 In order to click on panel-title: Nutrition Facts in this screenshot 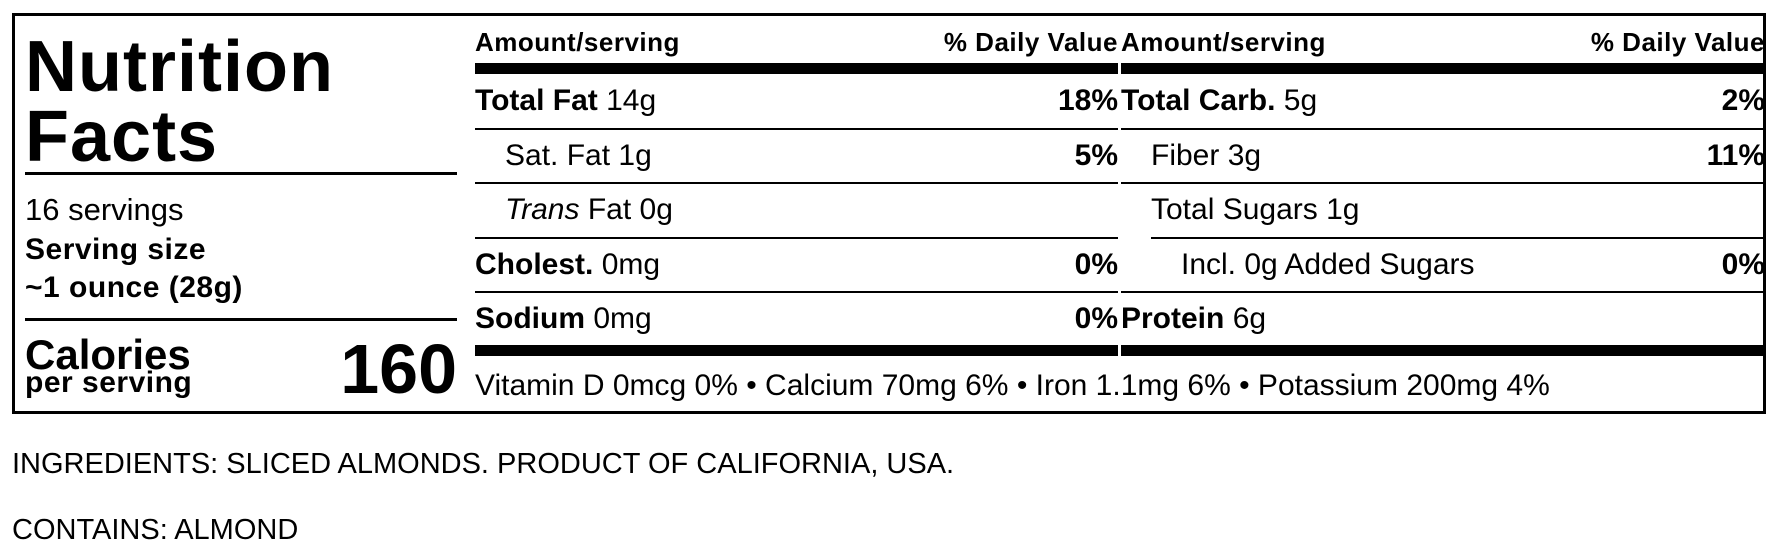, I will do `click(225, 102)`.